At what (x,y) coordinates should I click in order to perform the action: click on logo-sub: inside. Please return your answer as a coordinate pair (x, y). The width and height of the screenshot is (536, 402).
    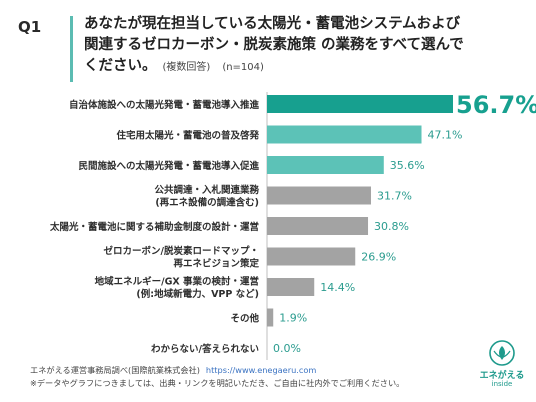
    Looking at the image, I should click on (502, 384).